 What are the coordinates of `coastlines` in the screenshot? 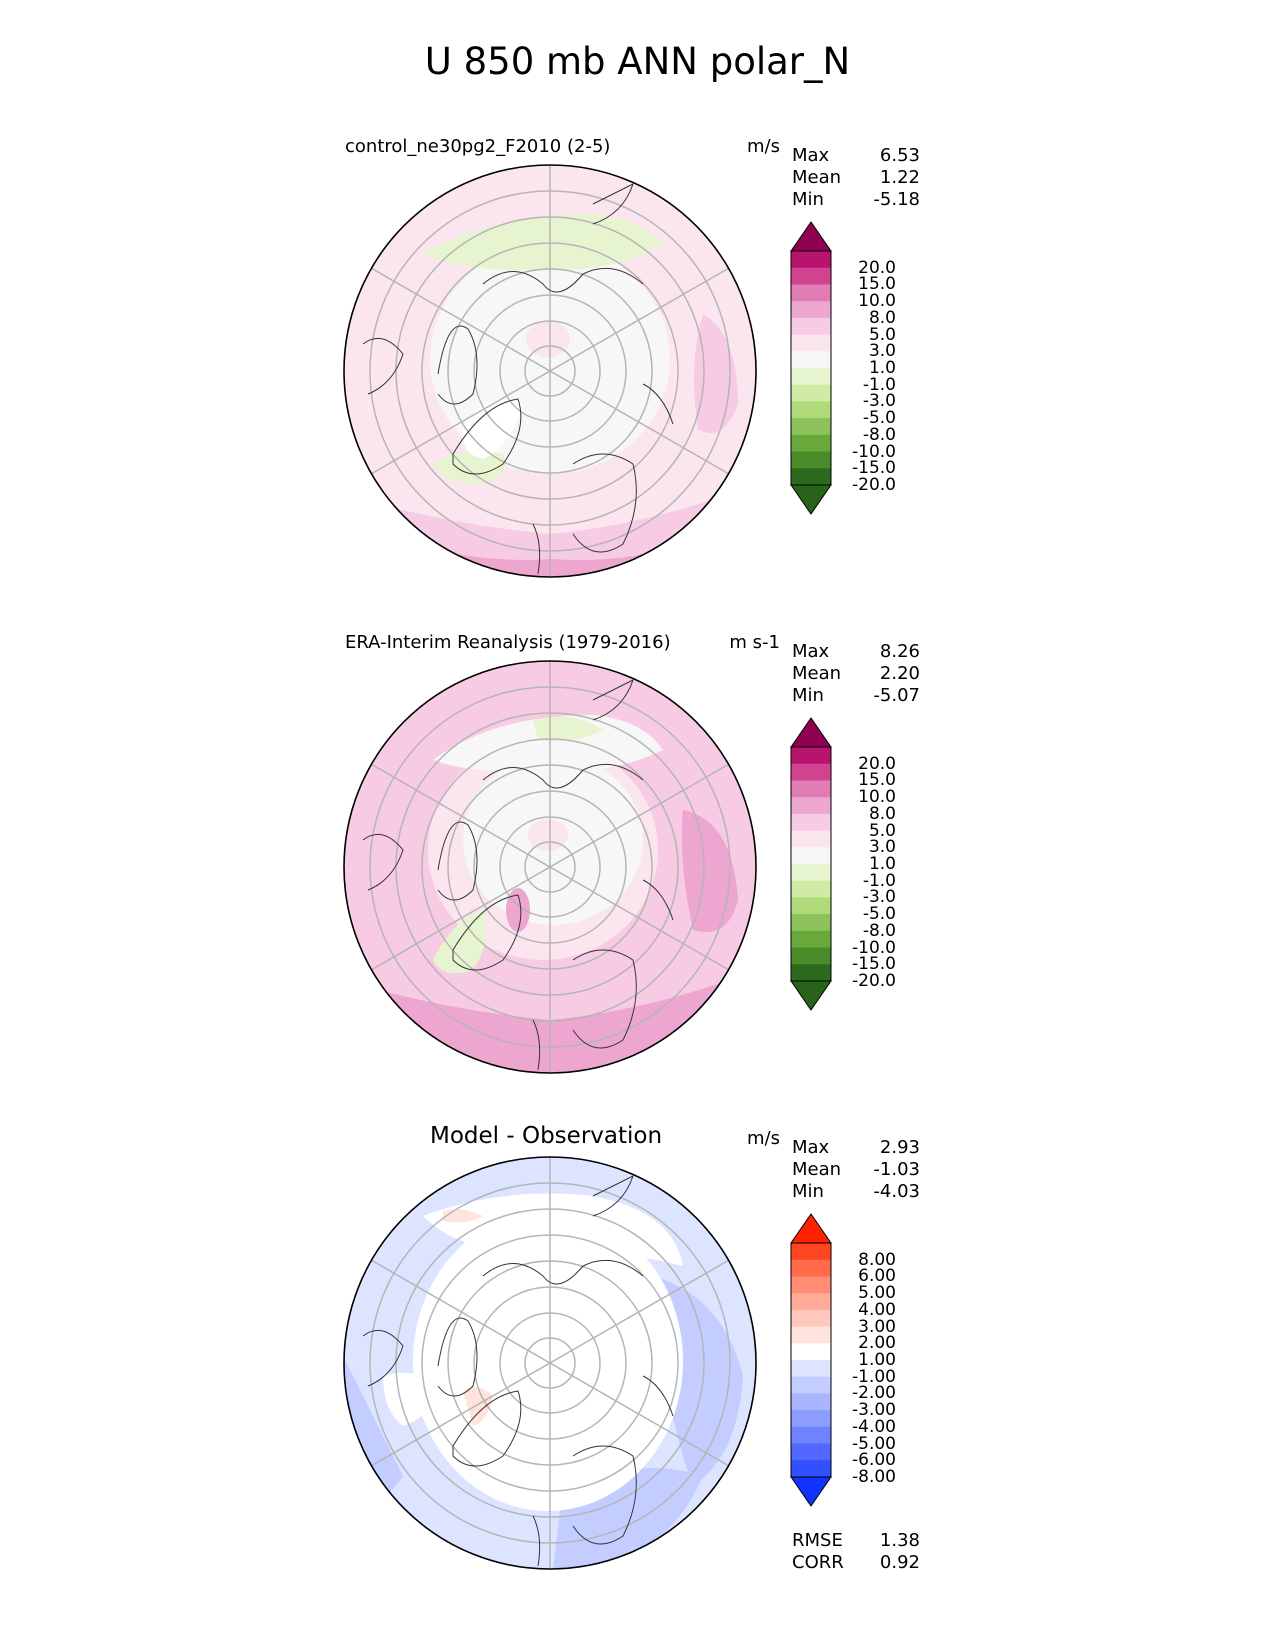 It's located at (518, 1371).